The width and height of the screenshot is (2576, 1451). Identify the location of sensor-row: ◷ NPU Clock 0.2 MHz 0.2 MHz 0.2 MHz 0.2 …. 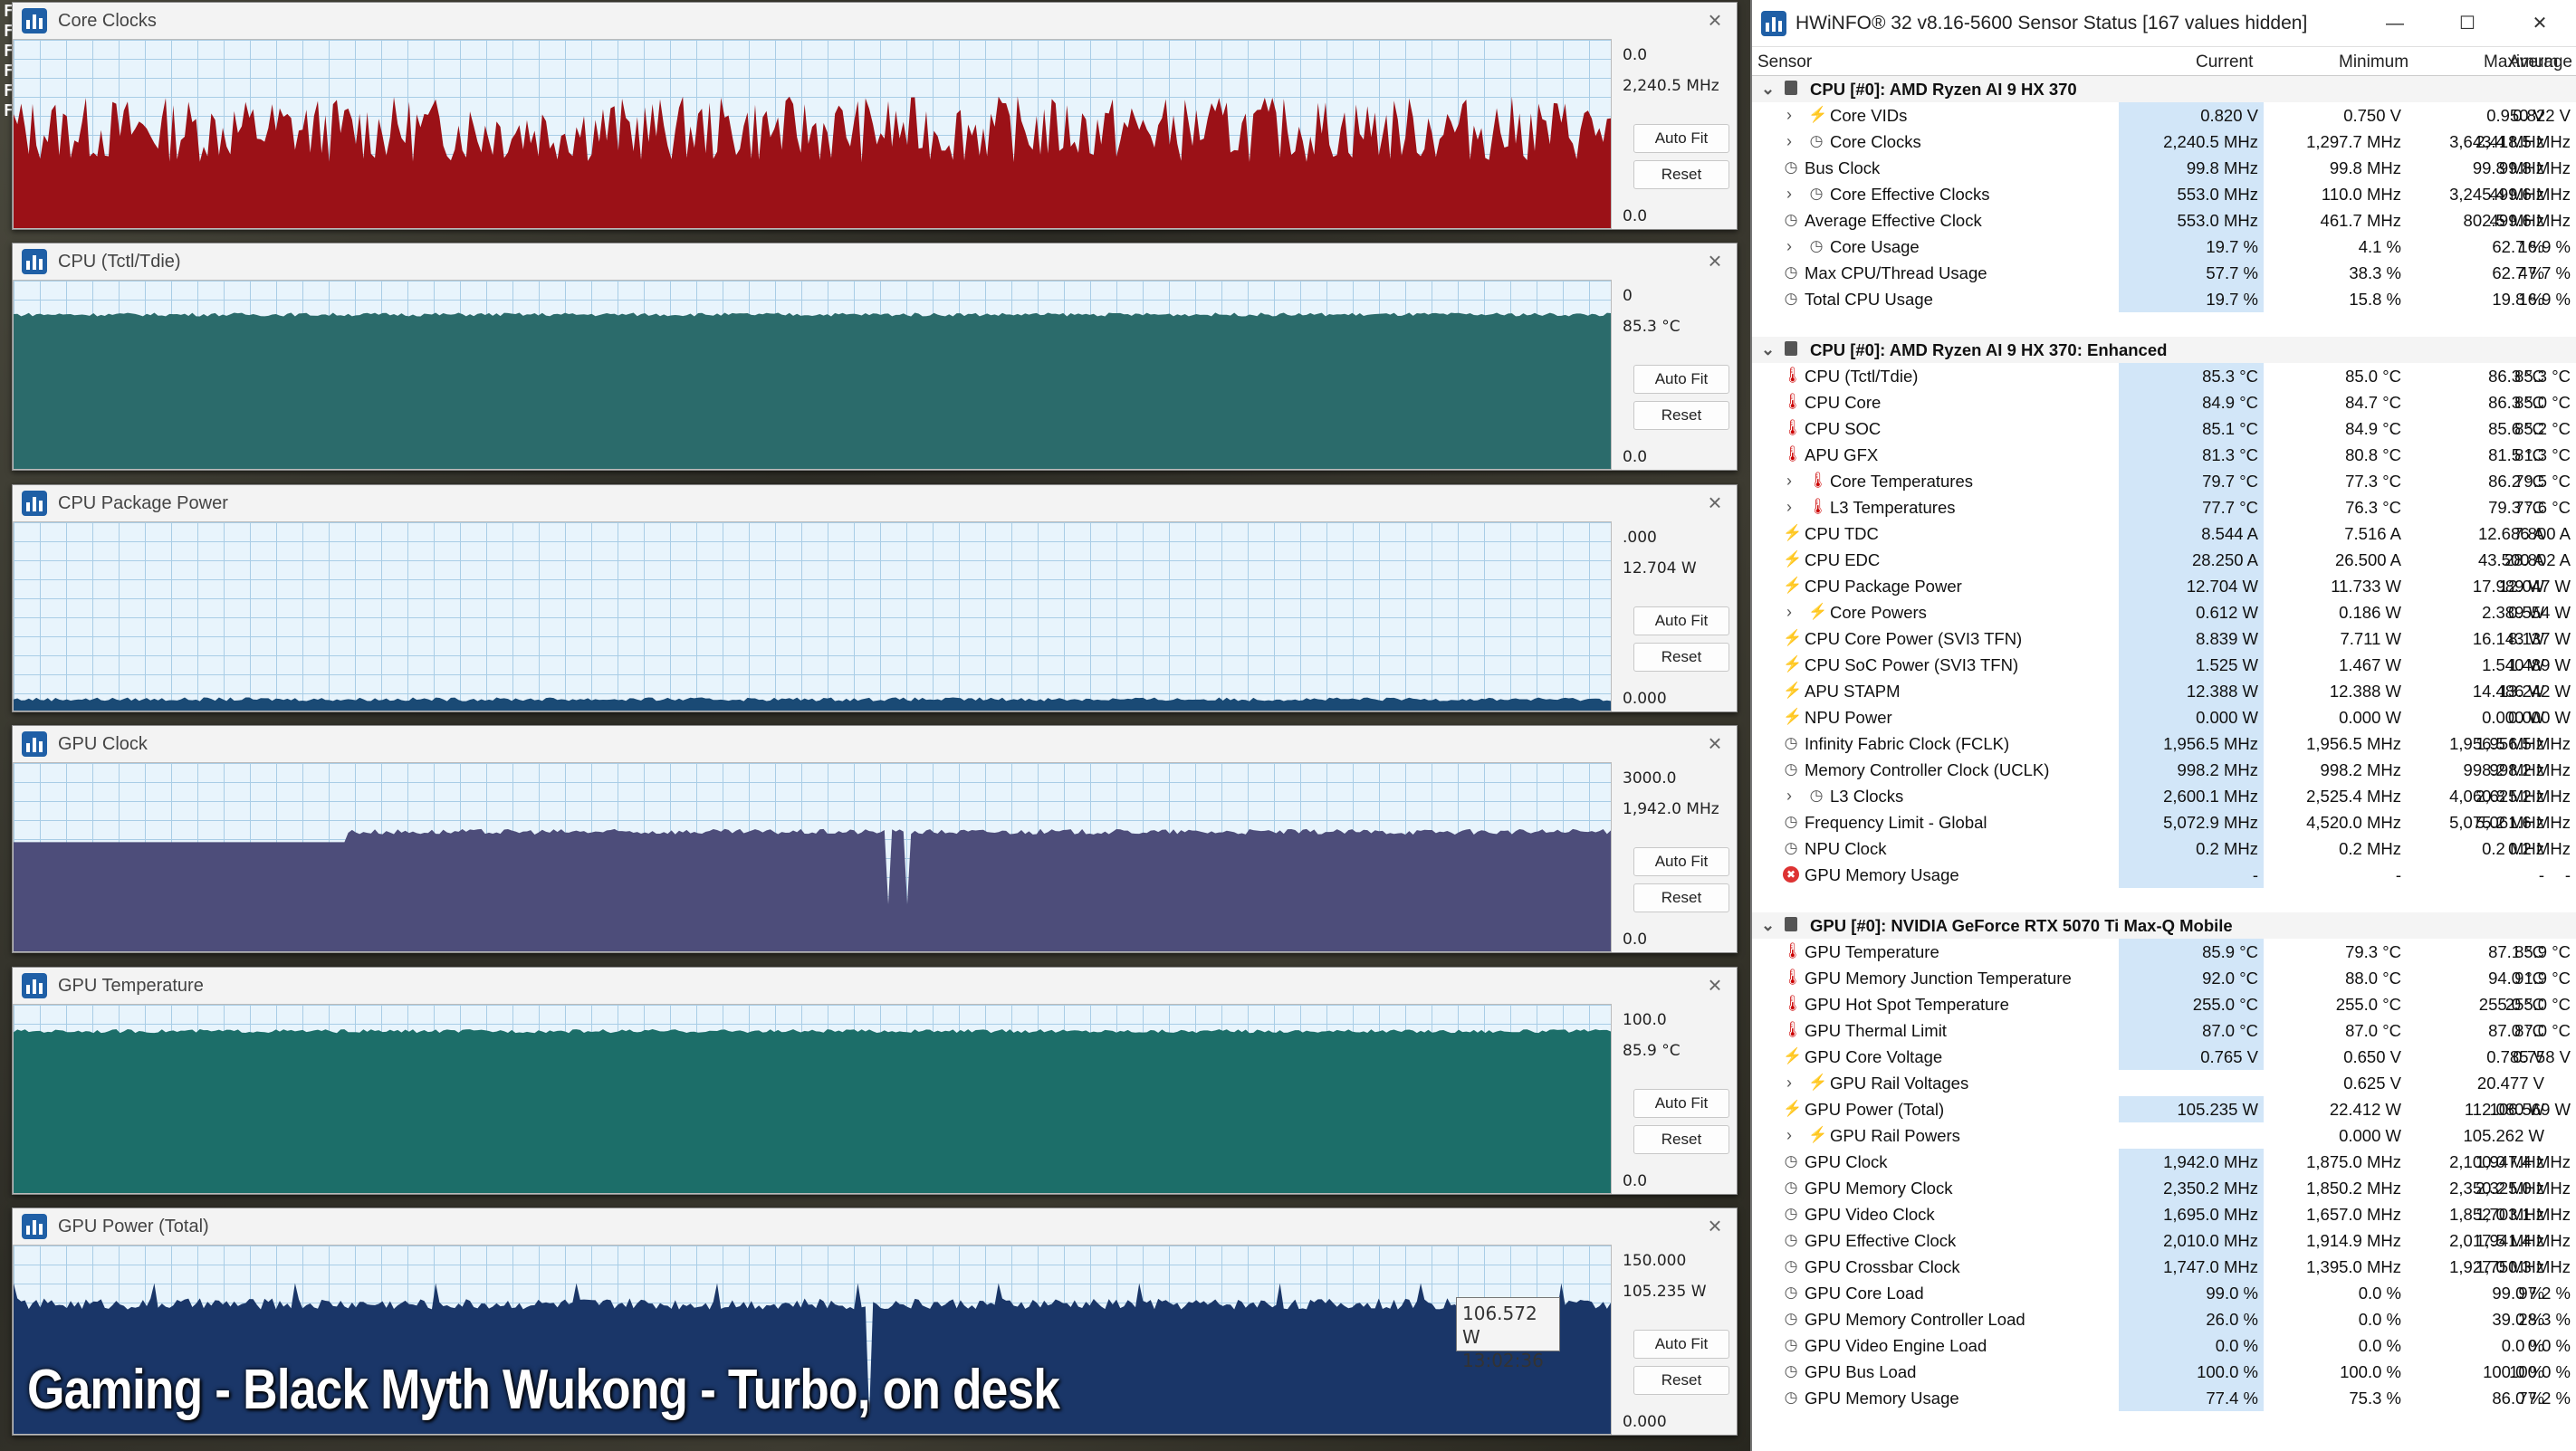
(2164, 848).